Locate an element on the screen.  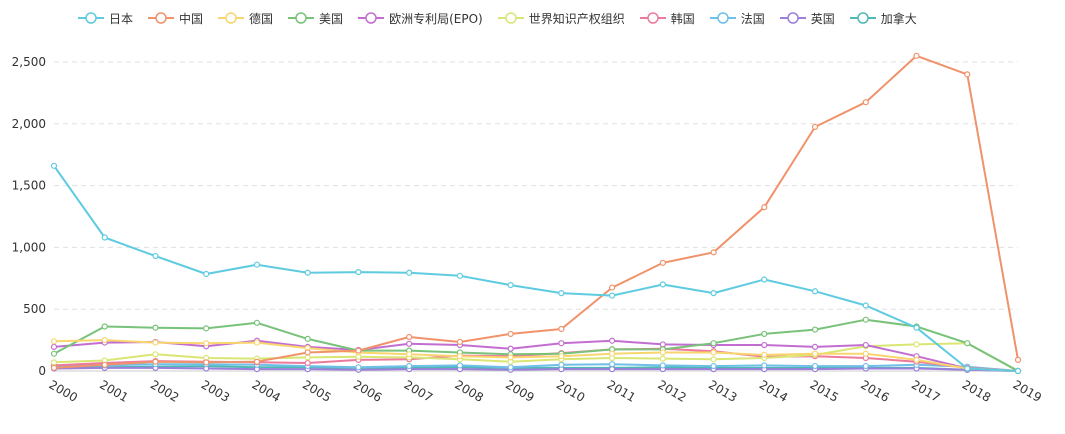
legend-item: 日本 is located at coordinates (105, 18).